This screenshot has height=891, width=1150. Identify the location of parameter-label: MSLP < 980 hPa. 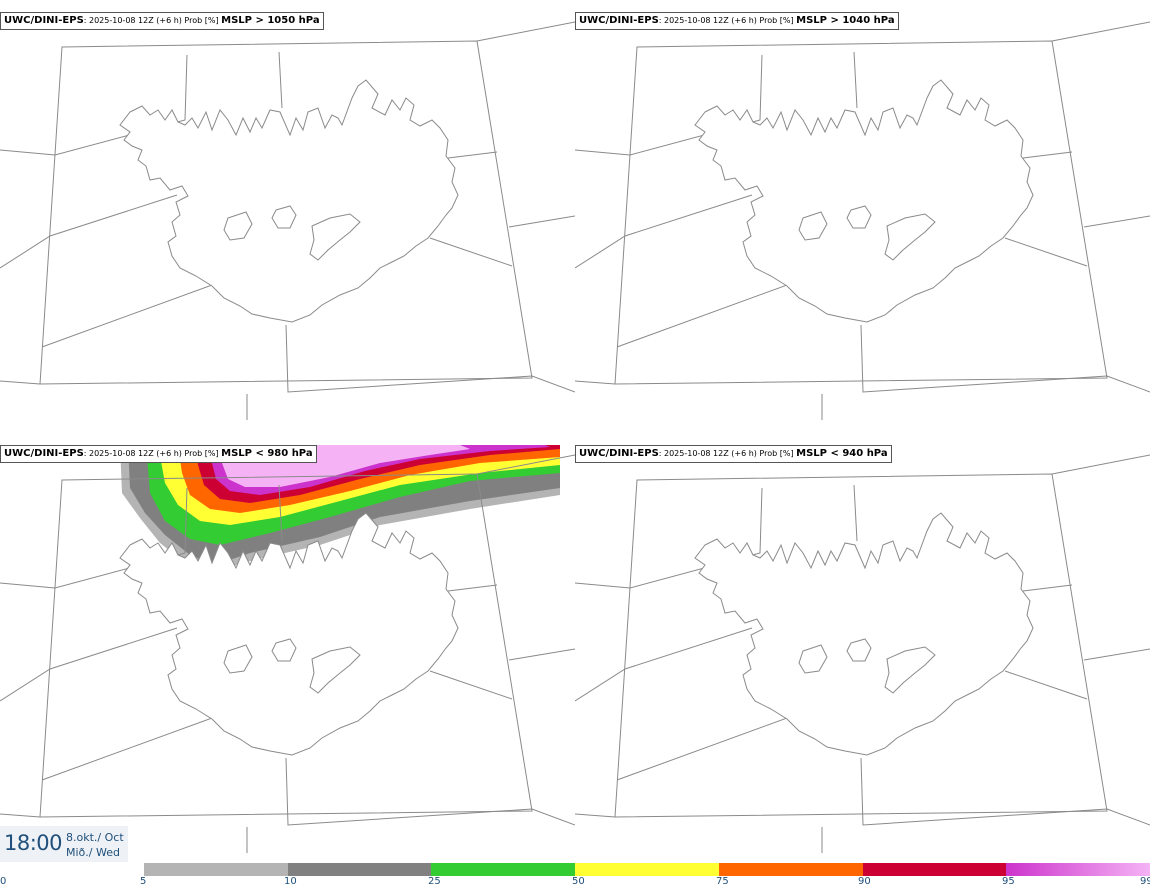
(267, 453).